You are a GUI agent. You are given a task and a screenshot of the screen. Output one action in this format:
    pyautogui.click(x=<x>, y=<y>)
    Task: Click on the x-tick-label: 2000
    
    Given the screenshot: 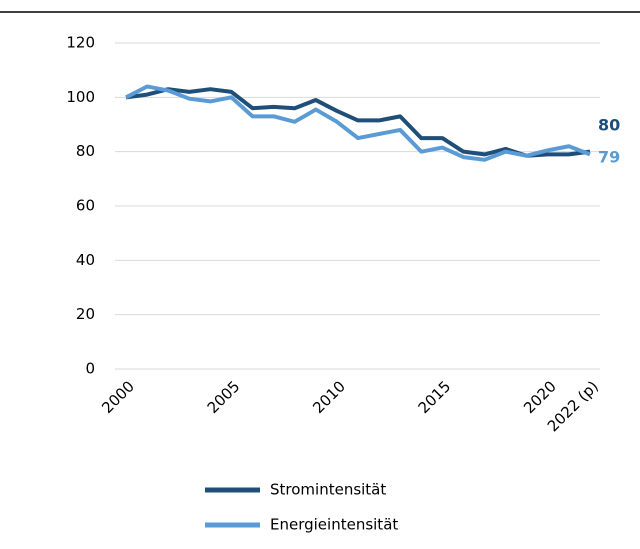 What is the action you would take?
    pyautogui.click(x=118, y=397)
    